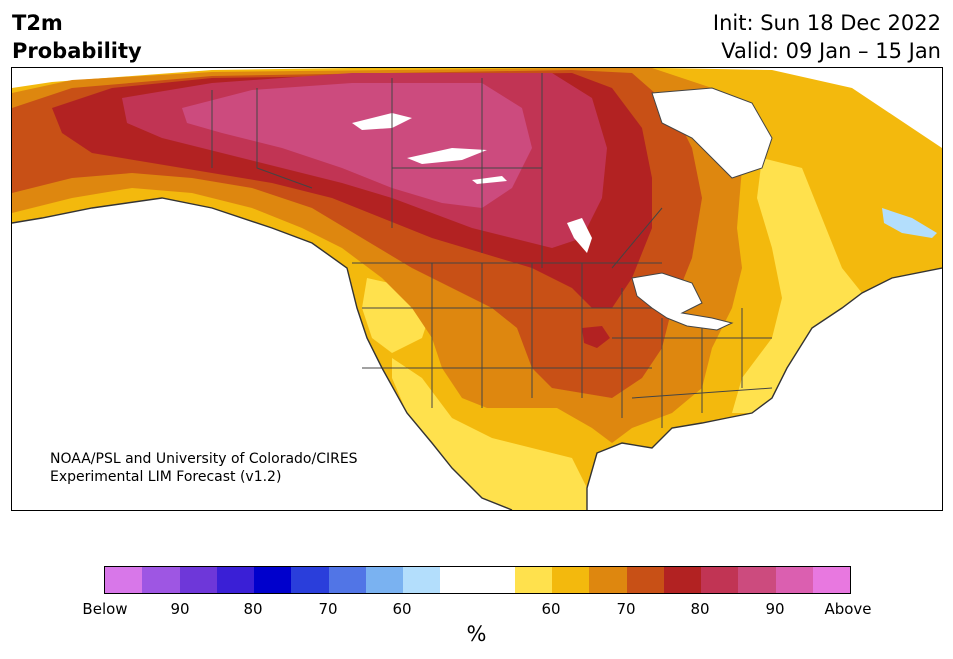  I want to click on lake-winnipeg, so click(579, 235).